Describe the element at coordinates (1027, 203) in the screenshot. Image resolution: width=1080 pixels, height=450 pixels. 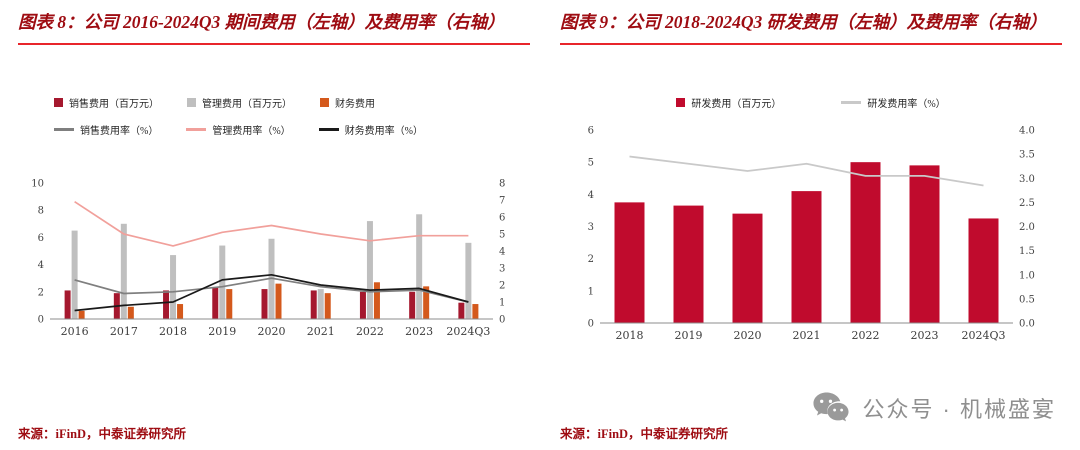
I see `svg-text: 2.5` at that location.